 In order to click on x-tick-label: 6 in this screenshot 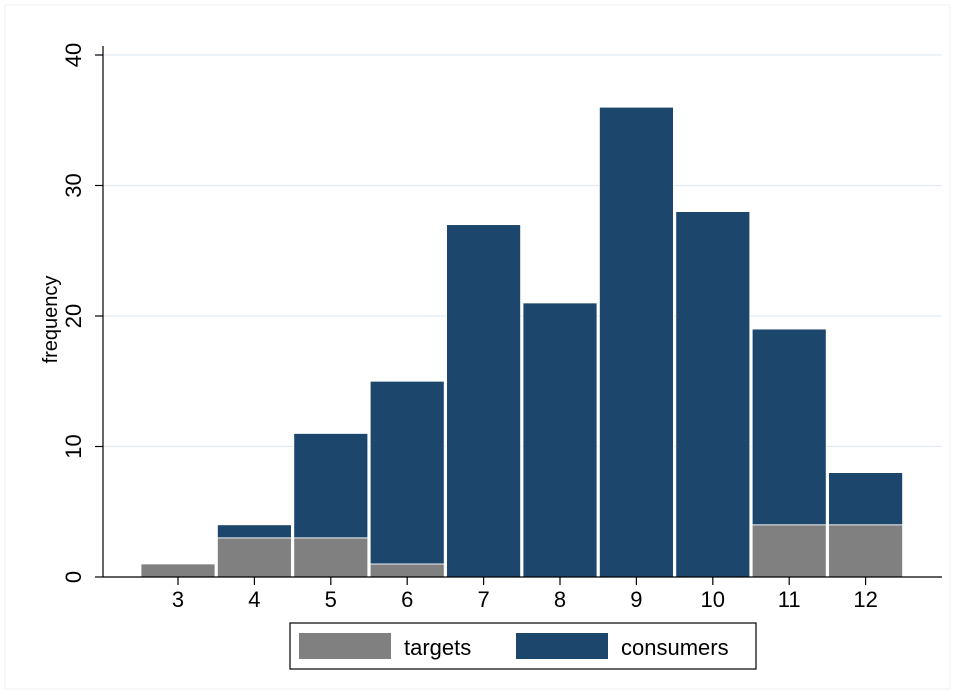, I will do `click(407, 599)`.